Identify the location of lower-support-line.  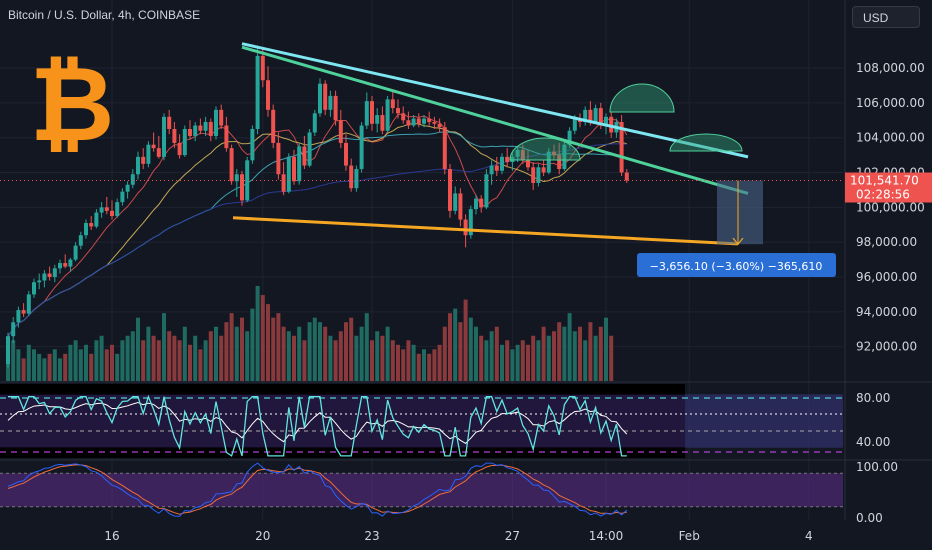
(485, 231).